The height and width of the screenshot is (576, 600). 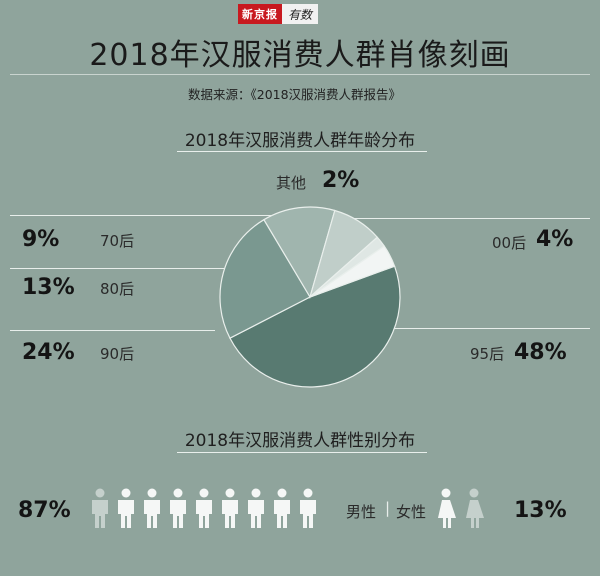 I want to click on label-70: 70后, so click(x=117, y=241).